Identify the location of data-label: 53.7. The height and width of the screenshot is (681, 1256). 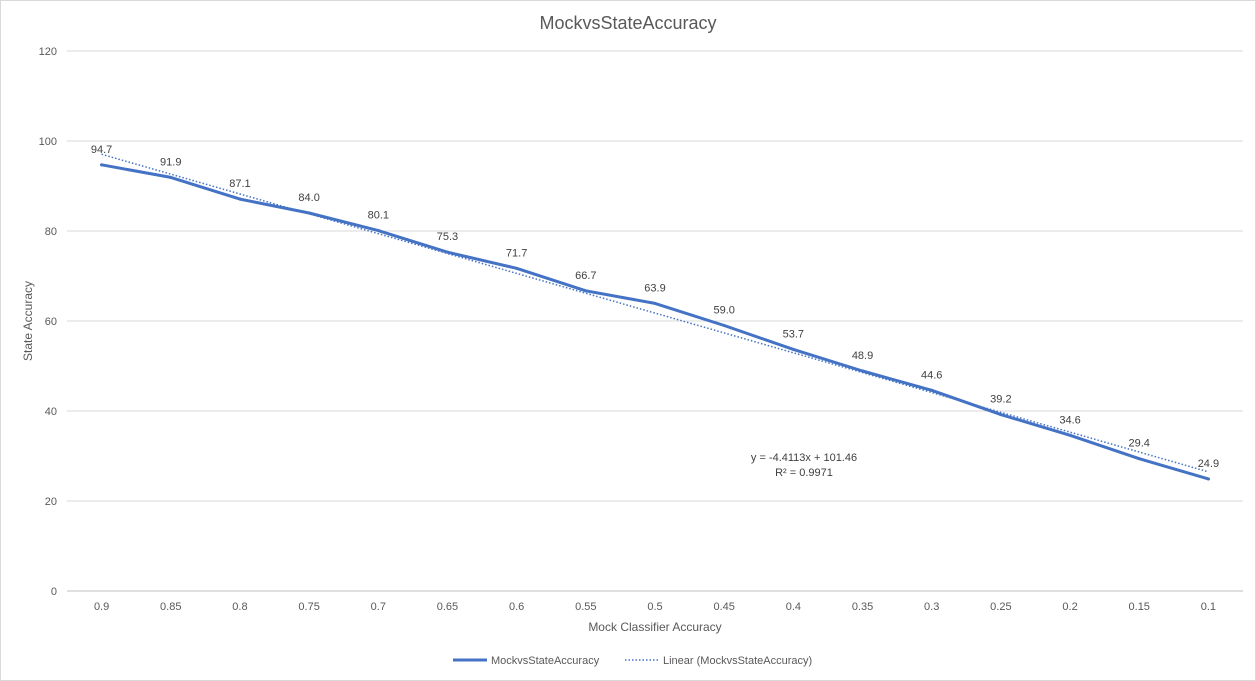
(793, 334).